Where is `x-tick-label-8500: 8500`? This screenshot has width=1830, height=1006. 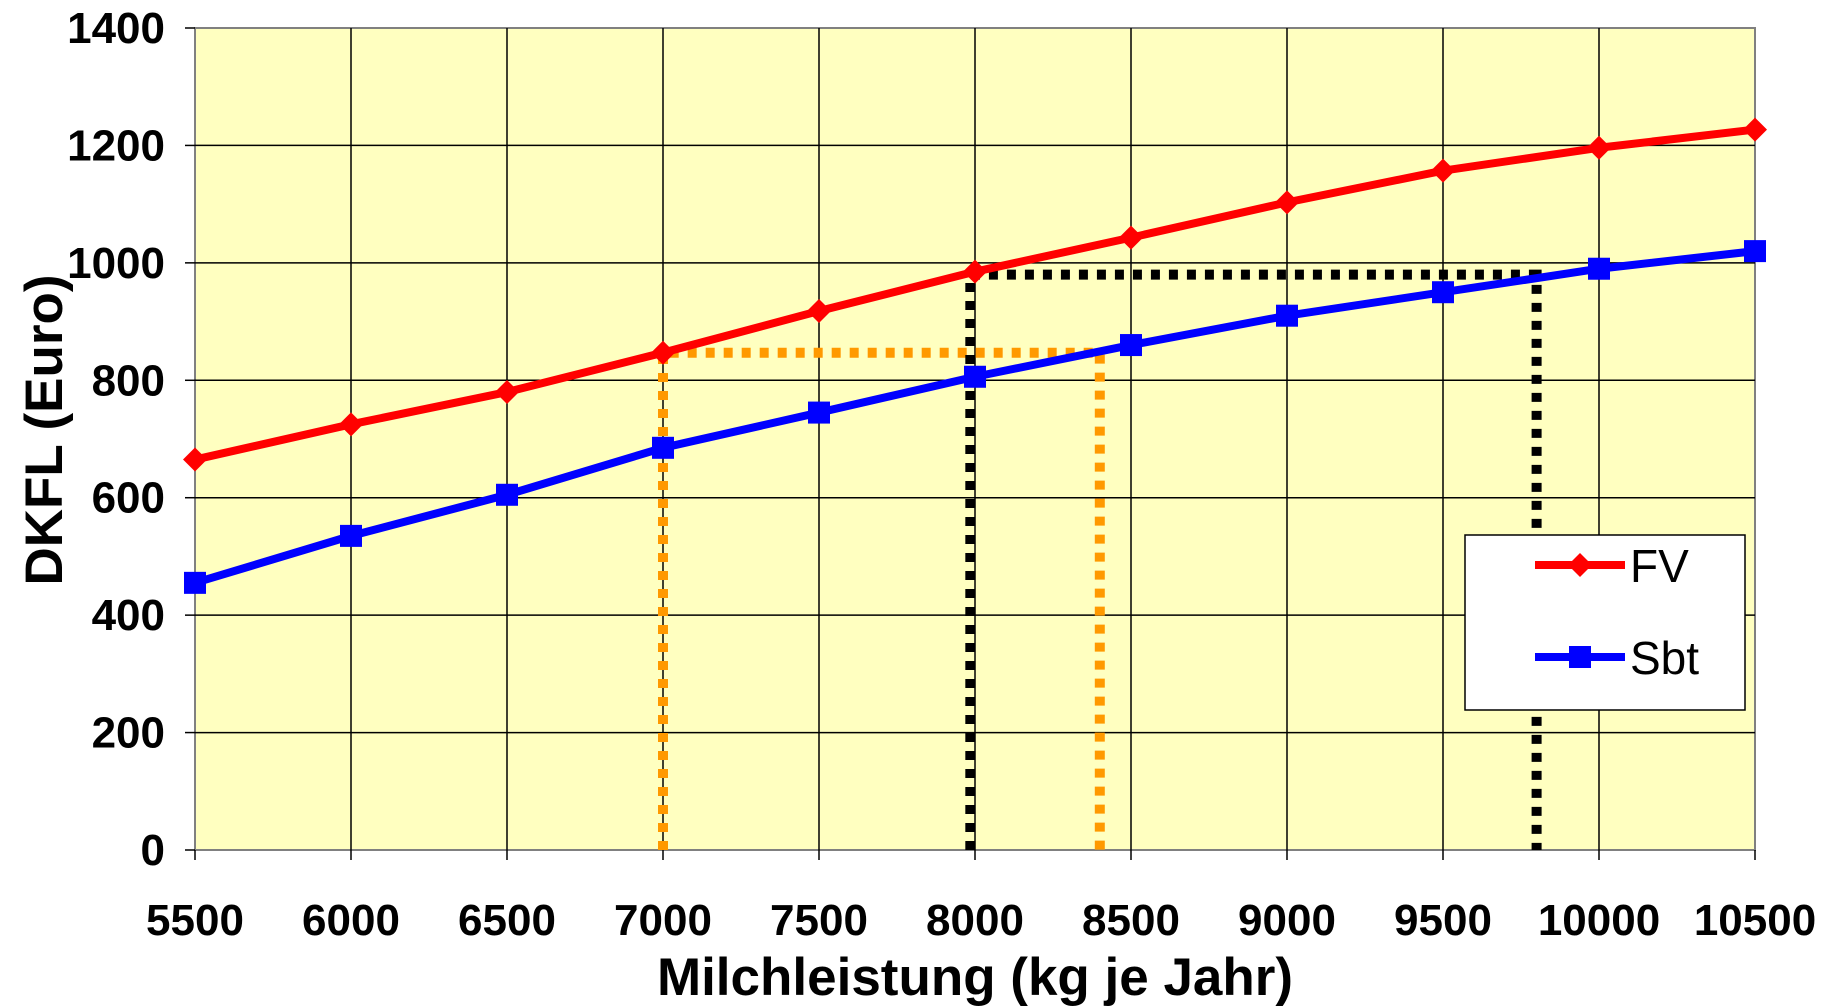
x-tick-label-8500: 8500 is located at coordinates (1131, 920).